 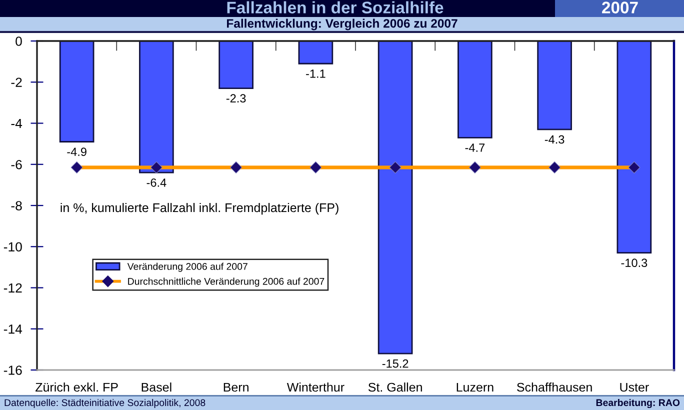 I want to click on legend-label: Durchschnittliche Veränderung 2006 auf 2007, so click(x=226, y=282).